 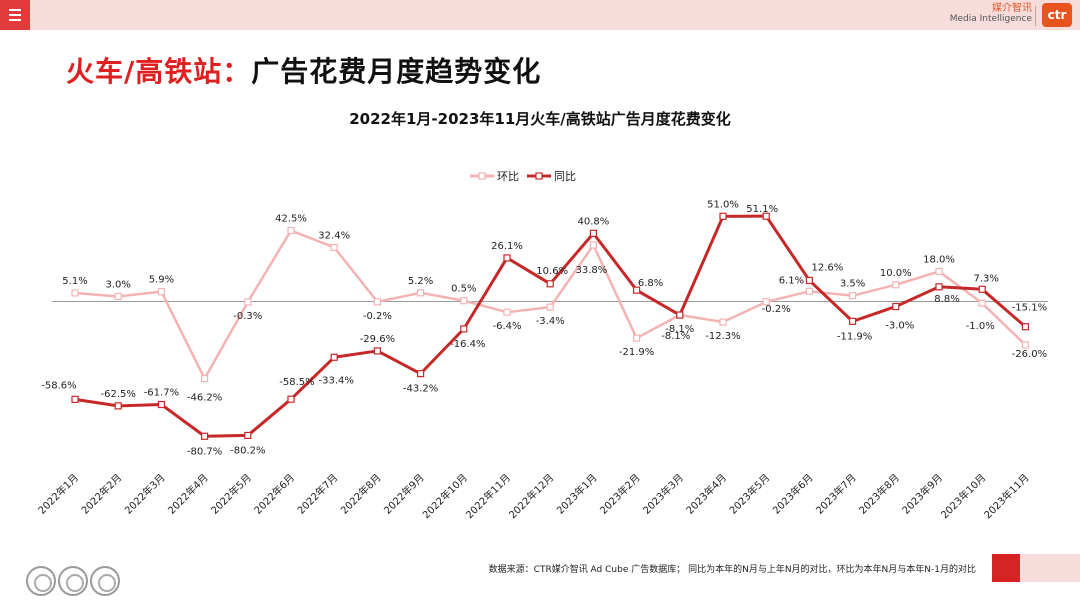 What do you see at coordinates (15, 10) in the screenshot?
I see `hamburger-icon` at bounding box center [15, 10].